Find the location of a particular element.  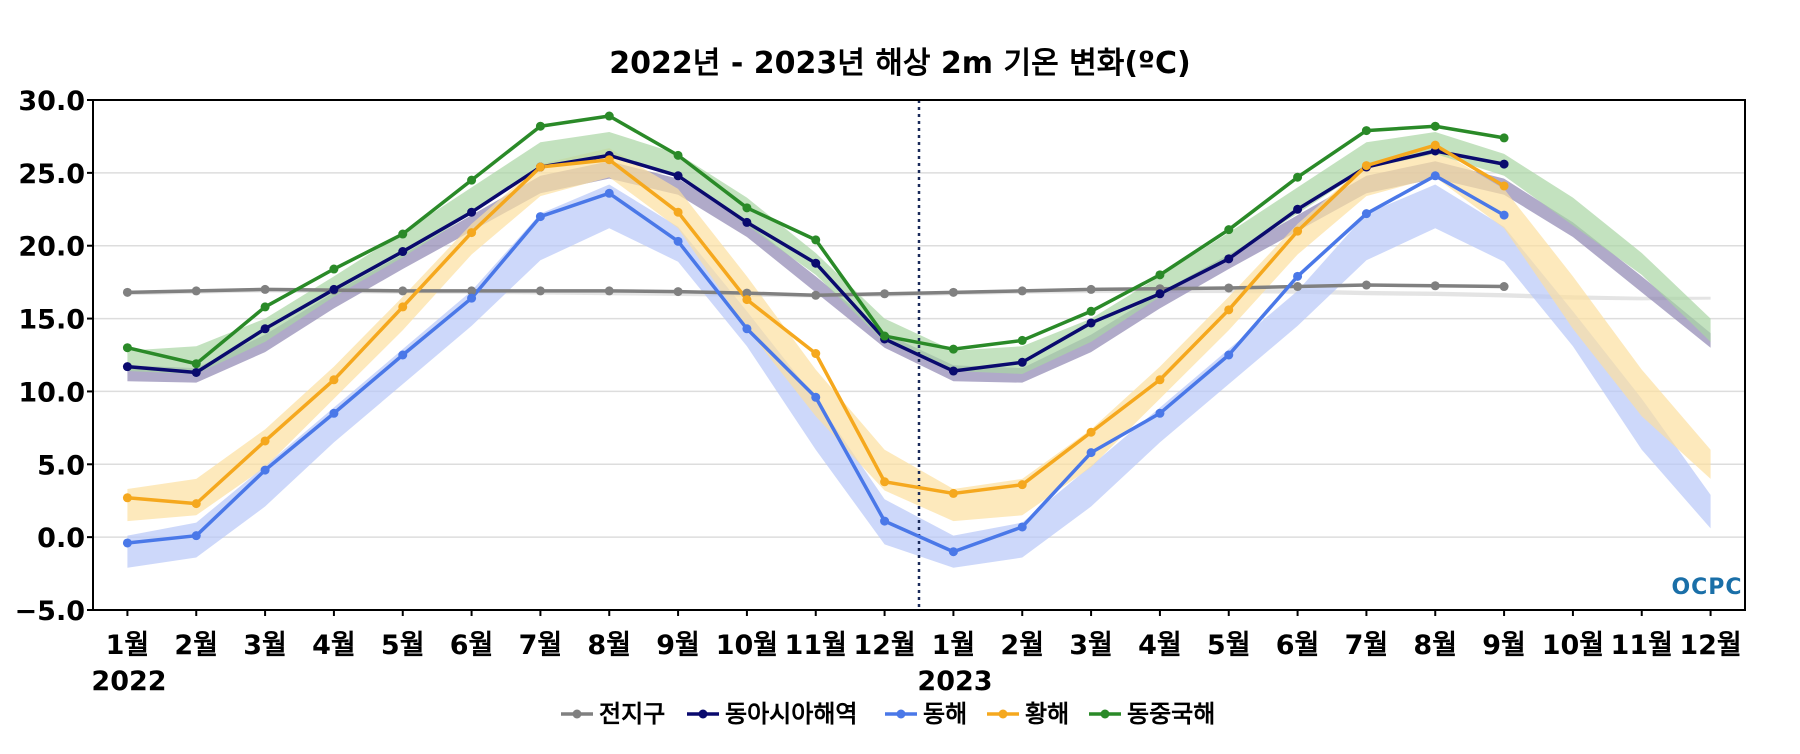

year-label: 2023 is located at coordinates (954, 681).